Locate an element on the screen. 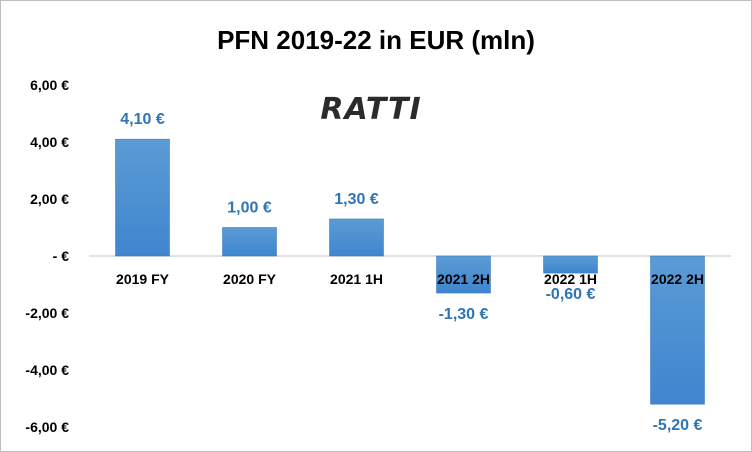 The height and width of the screenshot is (452, 752). data-label: -0,60 € is located at coordinates (571, 294).